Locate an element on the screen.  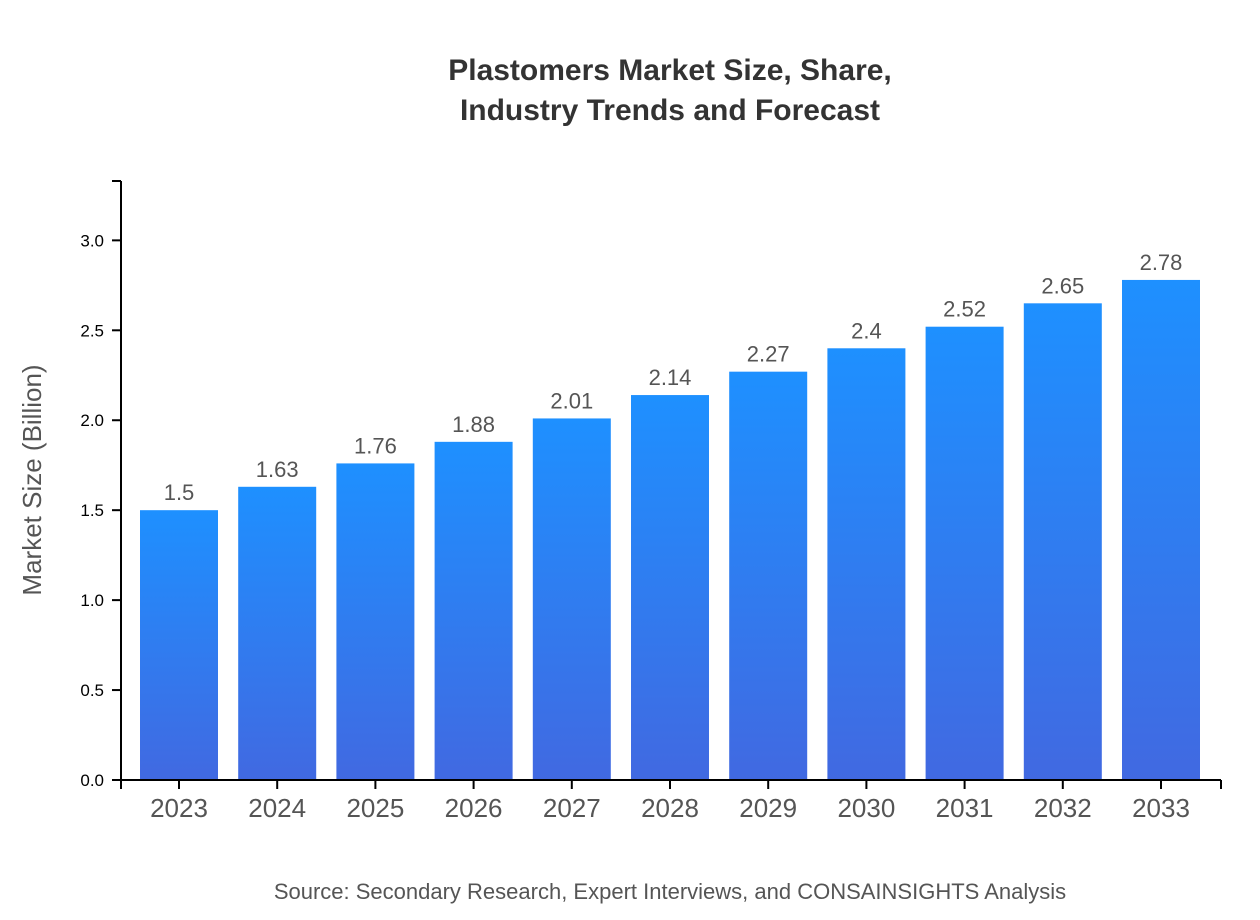
y-tick-label-1.0: 1.0 is located at coordinates (92, 600).